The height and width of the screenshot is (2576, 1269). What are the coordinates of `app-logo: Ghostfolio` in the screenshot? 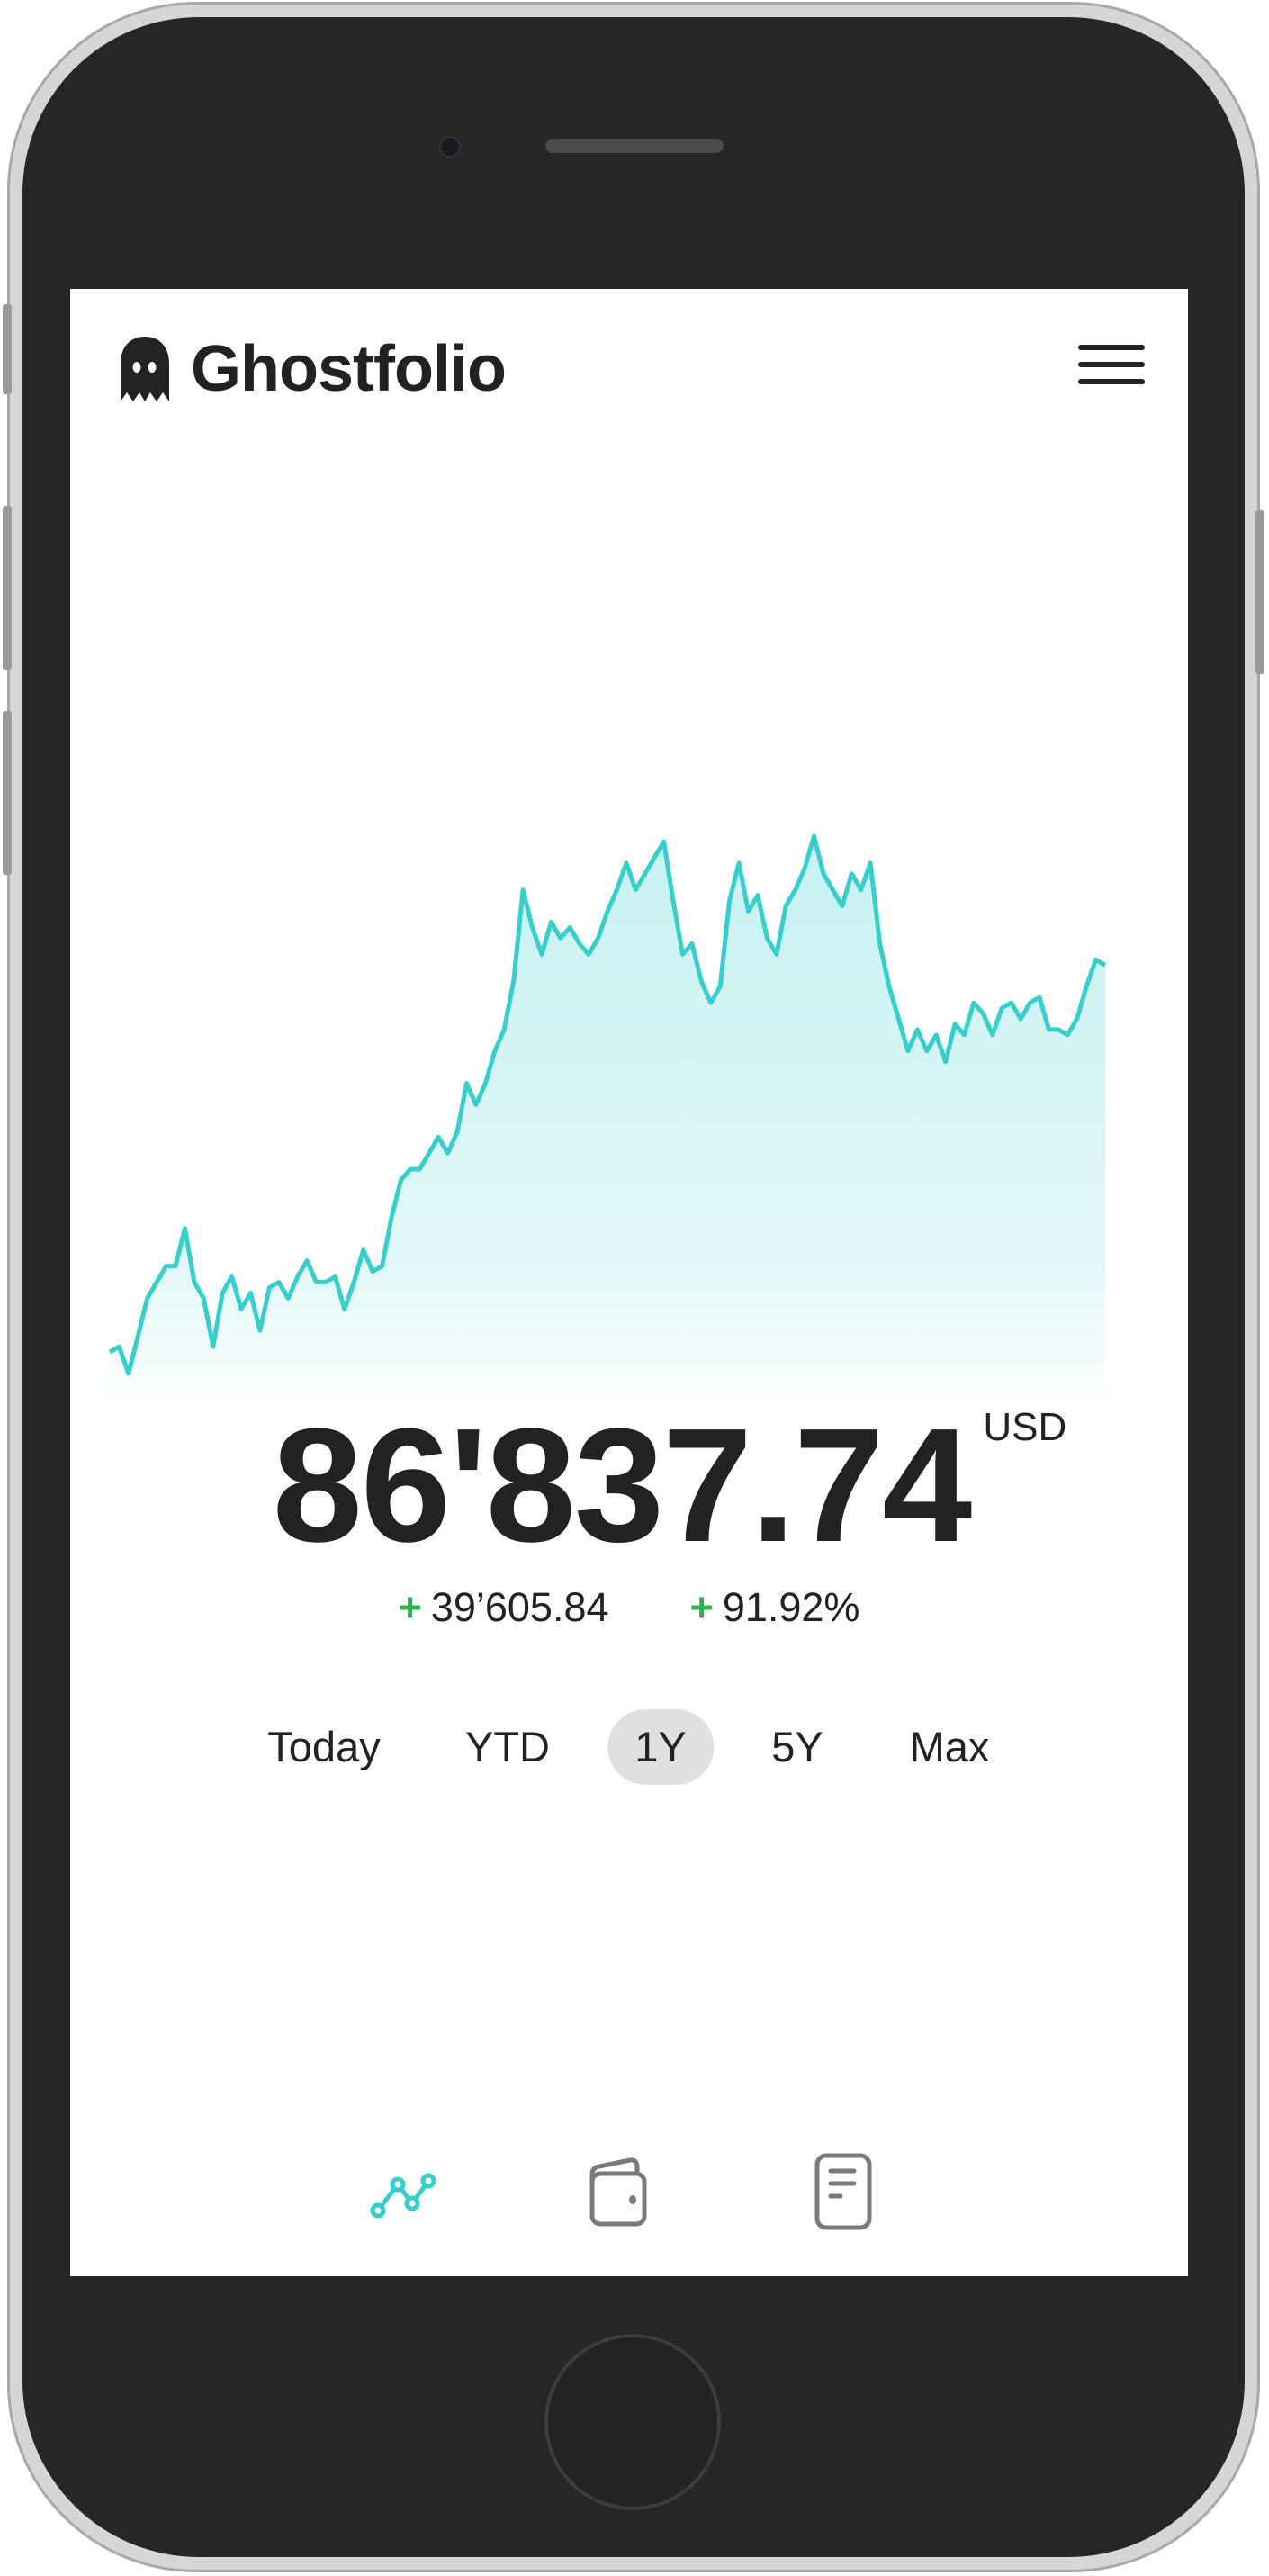 It's located at (313, 369).